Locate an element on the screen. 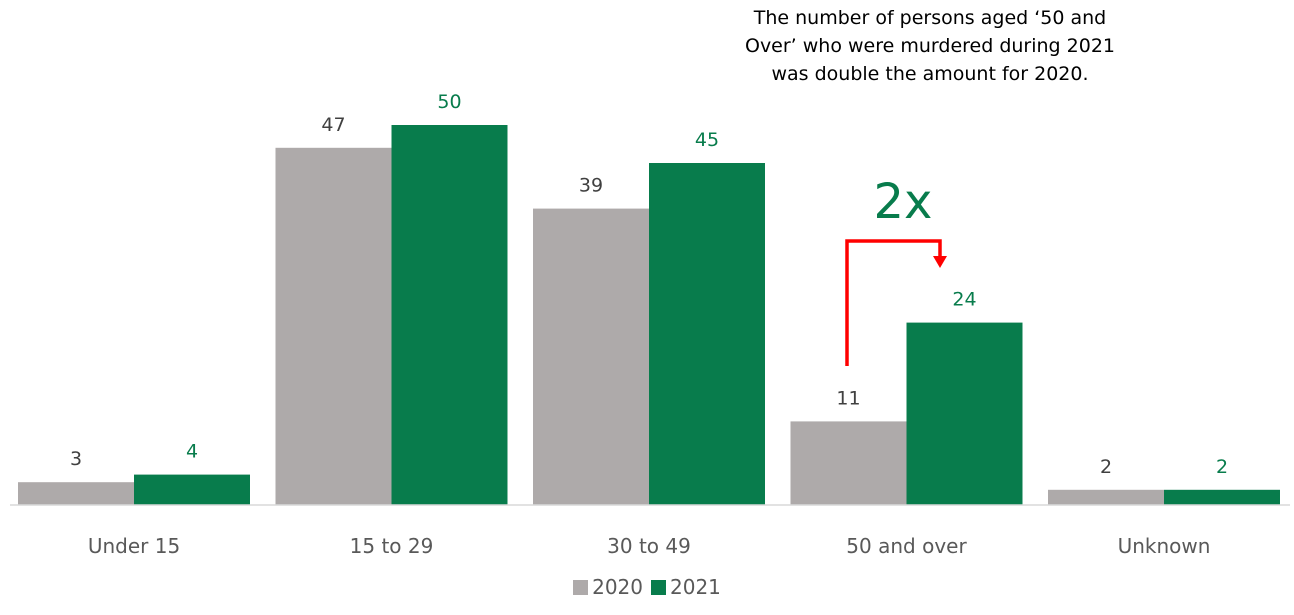 The width and height of the screenshot is (1294, 615). data-label-unknown-2021: 2 is located at coordinates (1222, 467).